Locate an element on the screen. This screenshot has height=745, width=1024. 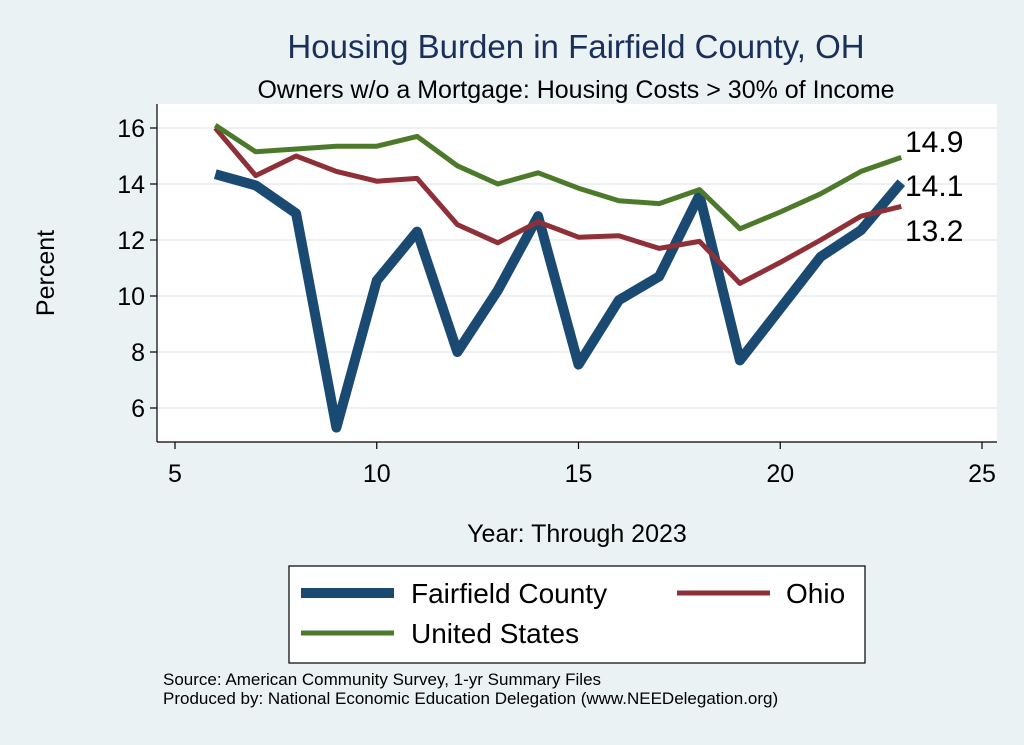
end-label-us: 14.9 is located at coordinates (934, 142).